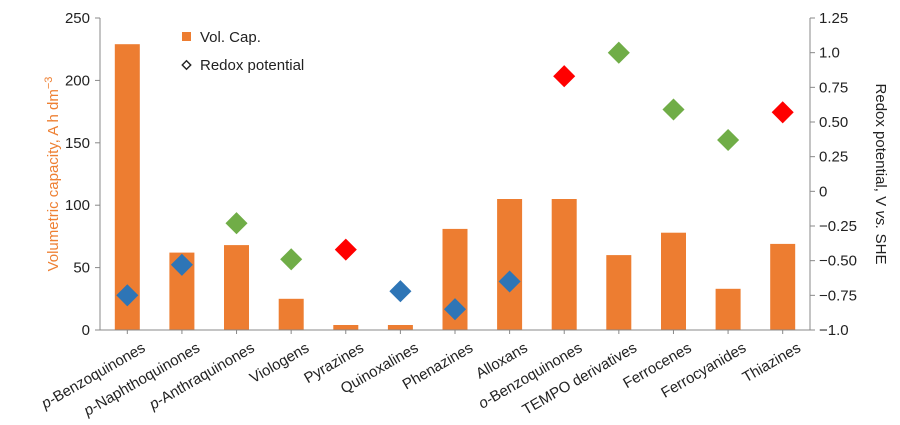 This screenshot has width=900, height=425. Describe the element at coordinates (242, 51) in the screenshot. I see `legend: Vol. Cap. Redox potential` at that location.